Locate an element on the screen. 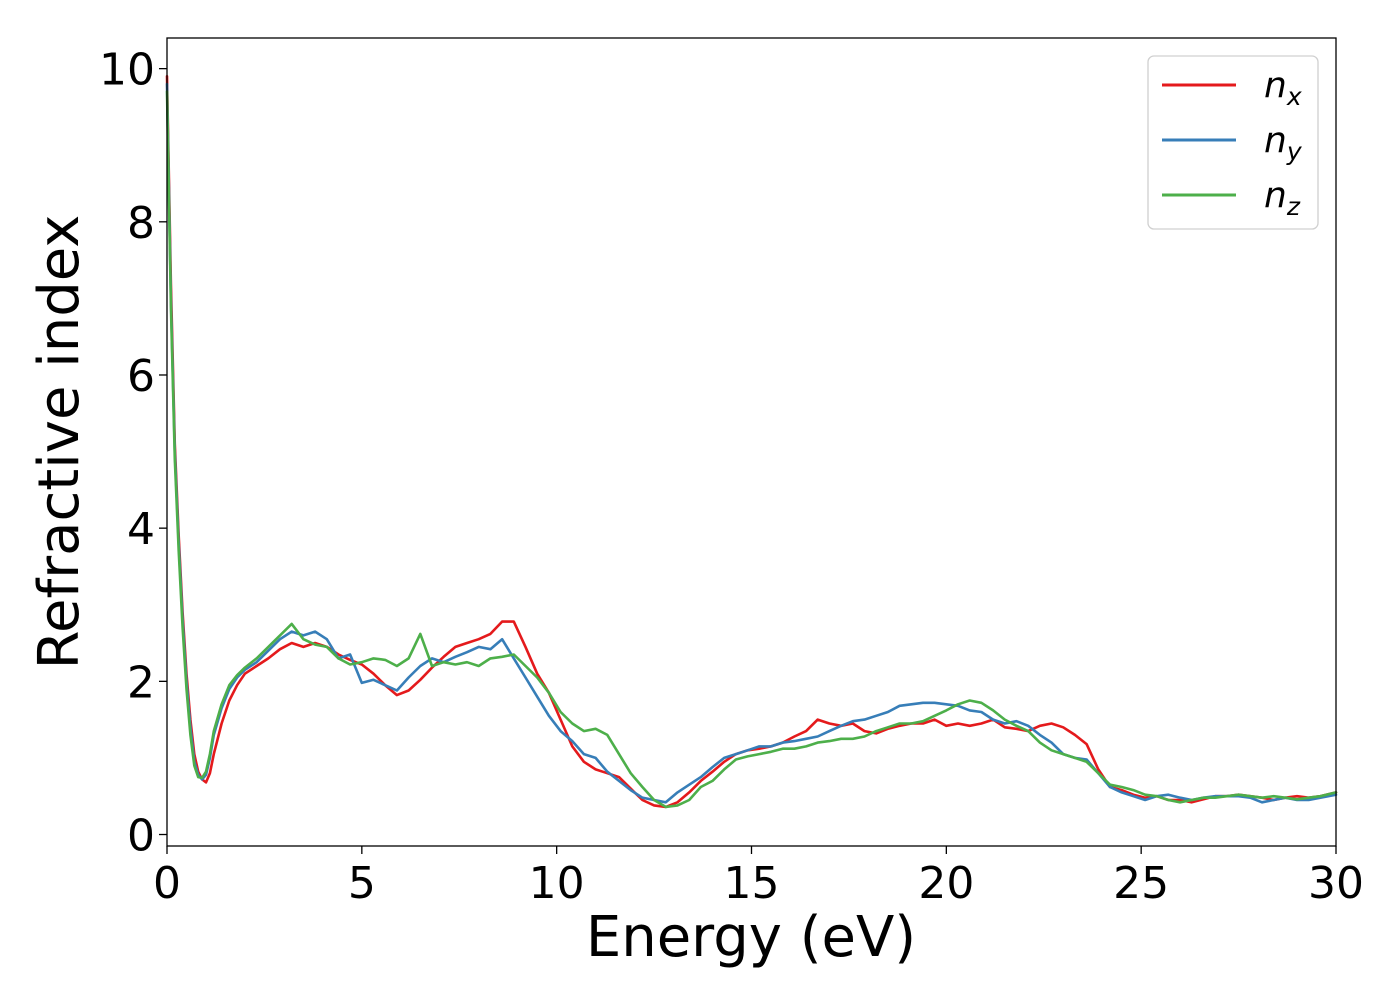 Image resolution: width=1400 pixels, height=1000 pixels. y-tick-label: 4 is located at coordinates (141, 529).